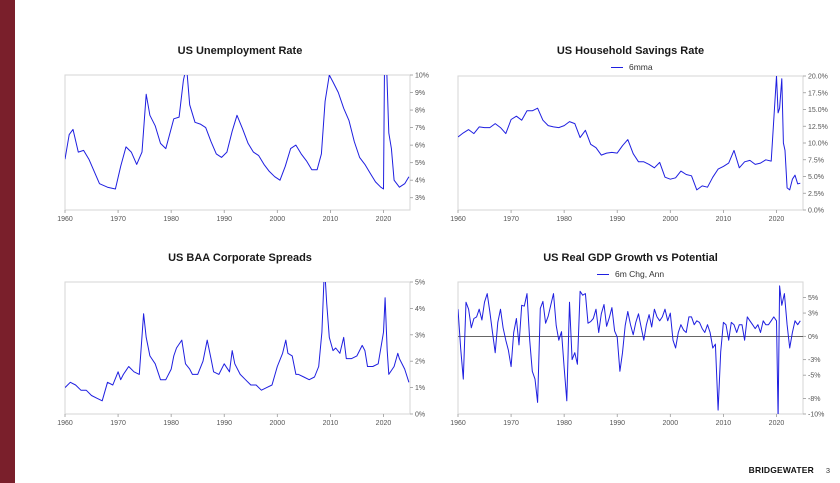 Image resolution: width=840 pixels, height=483 pixels. I want to click on chart-title-baa: US BAA Corporate Spreads, so click(240, 258).